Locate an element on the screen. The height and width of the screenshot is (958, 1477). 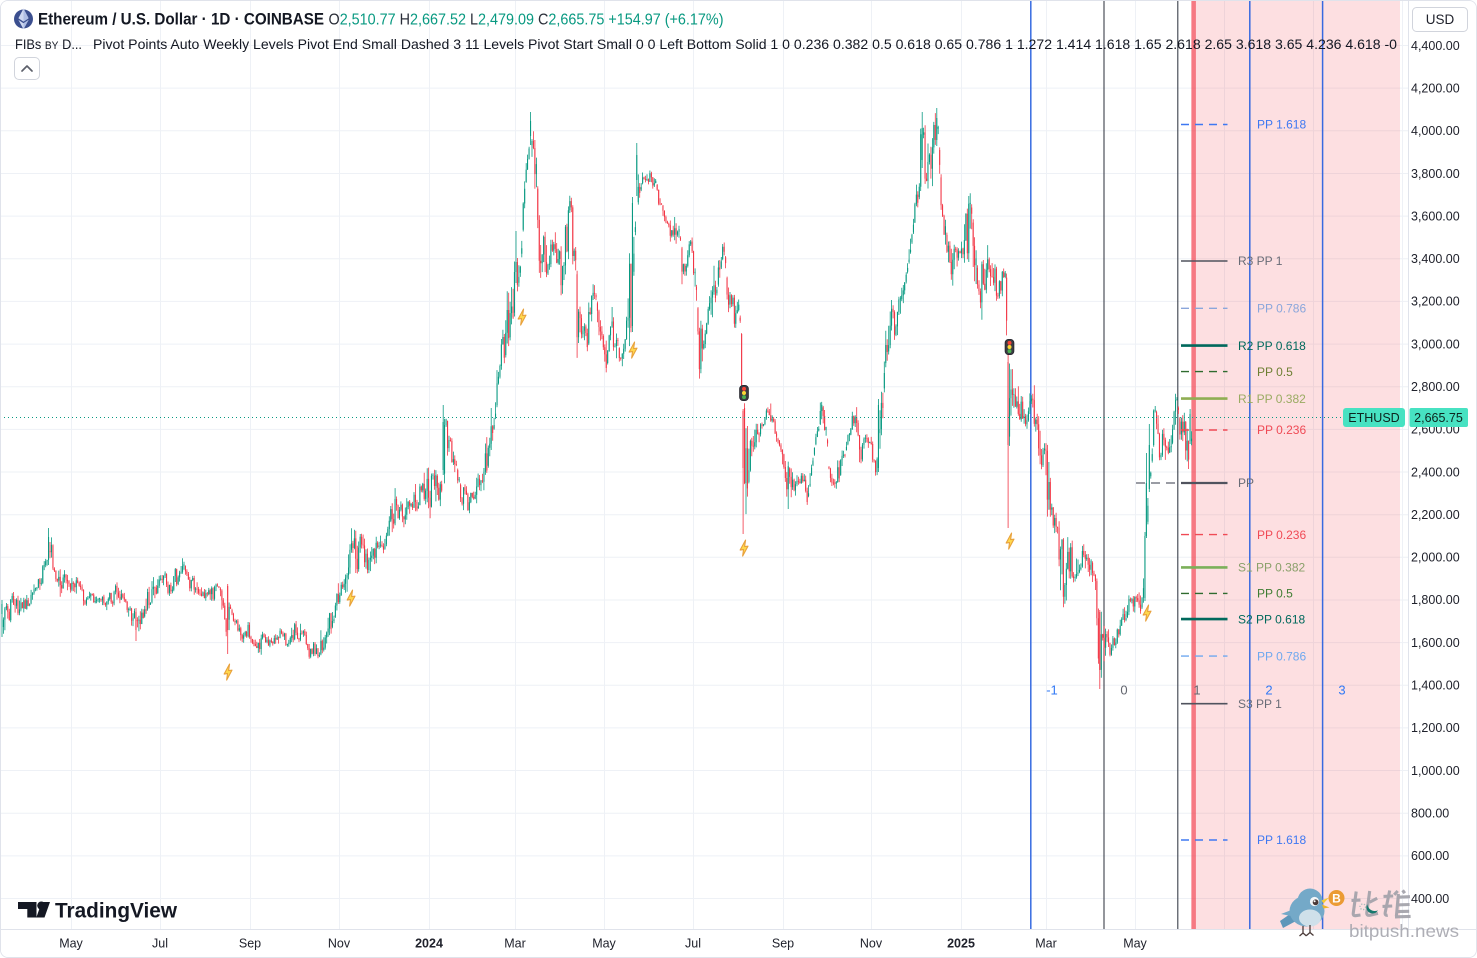
svg-text: S1 PP 0.382 is located at coordinates (1271, 568).